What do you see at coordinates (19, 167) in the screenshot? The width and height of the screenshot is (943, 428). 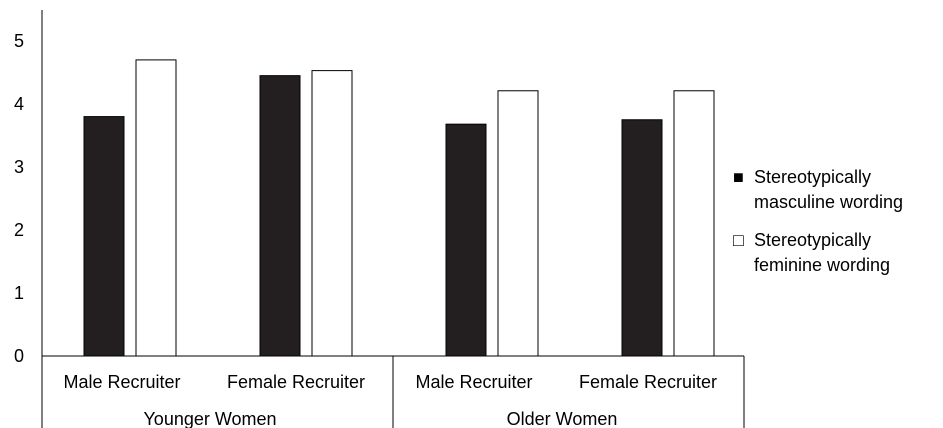 I see `y-tick-label: 3` at bounding box center [19, 167].